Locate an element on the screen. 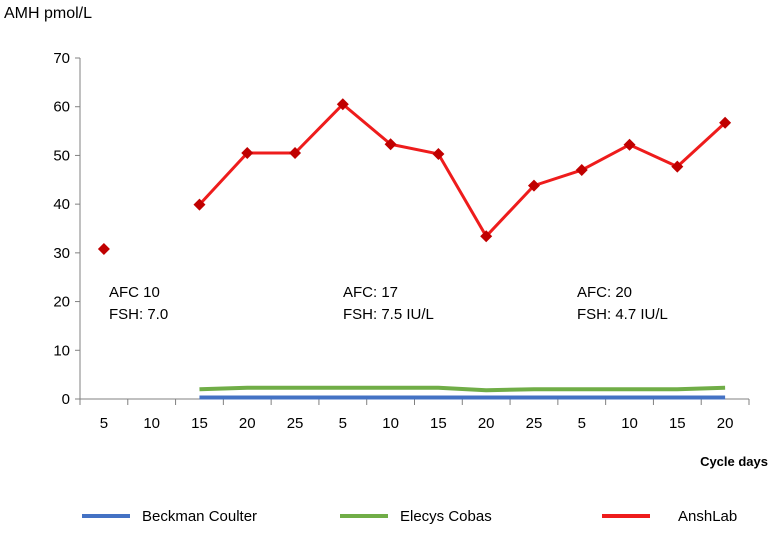 This screenshot has width=772, height=535. y-tick-label: 20 is located at coordinates (61, 302).